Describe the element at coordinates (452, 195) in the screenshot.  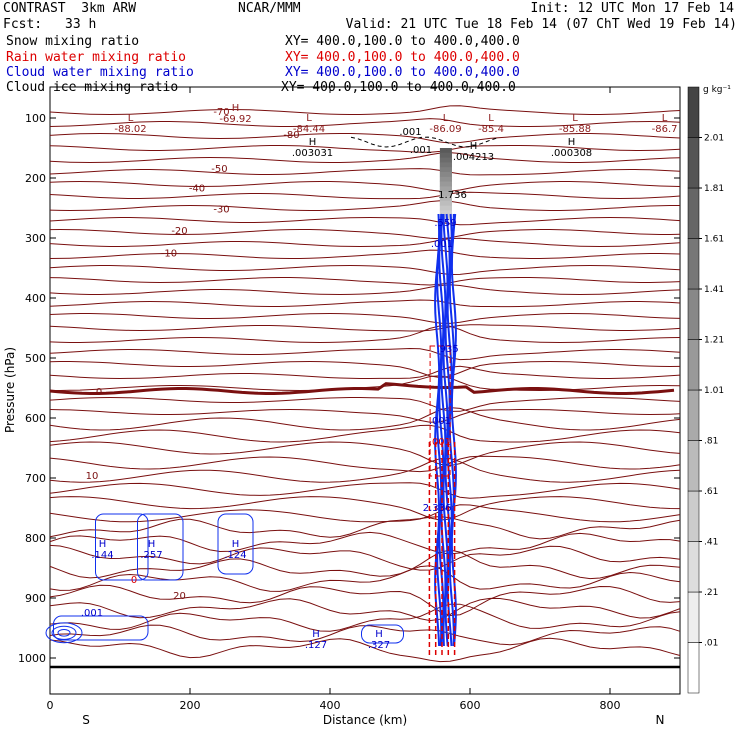
I see `contour-value-label: 1.736` at that location.